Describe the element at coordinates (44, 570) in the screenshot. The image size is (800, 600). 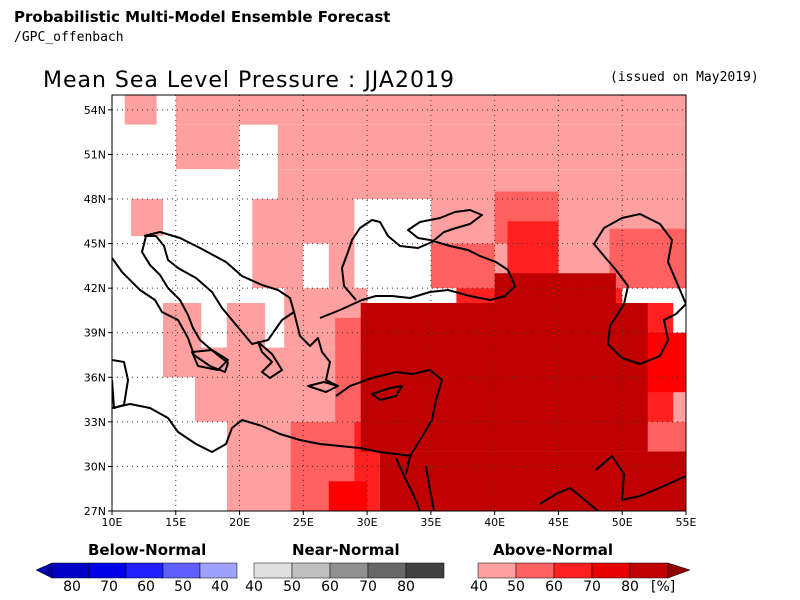
I see `legend-arrow-left` at that location.